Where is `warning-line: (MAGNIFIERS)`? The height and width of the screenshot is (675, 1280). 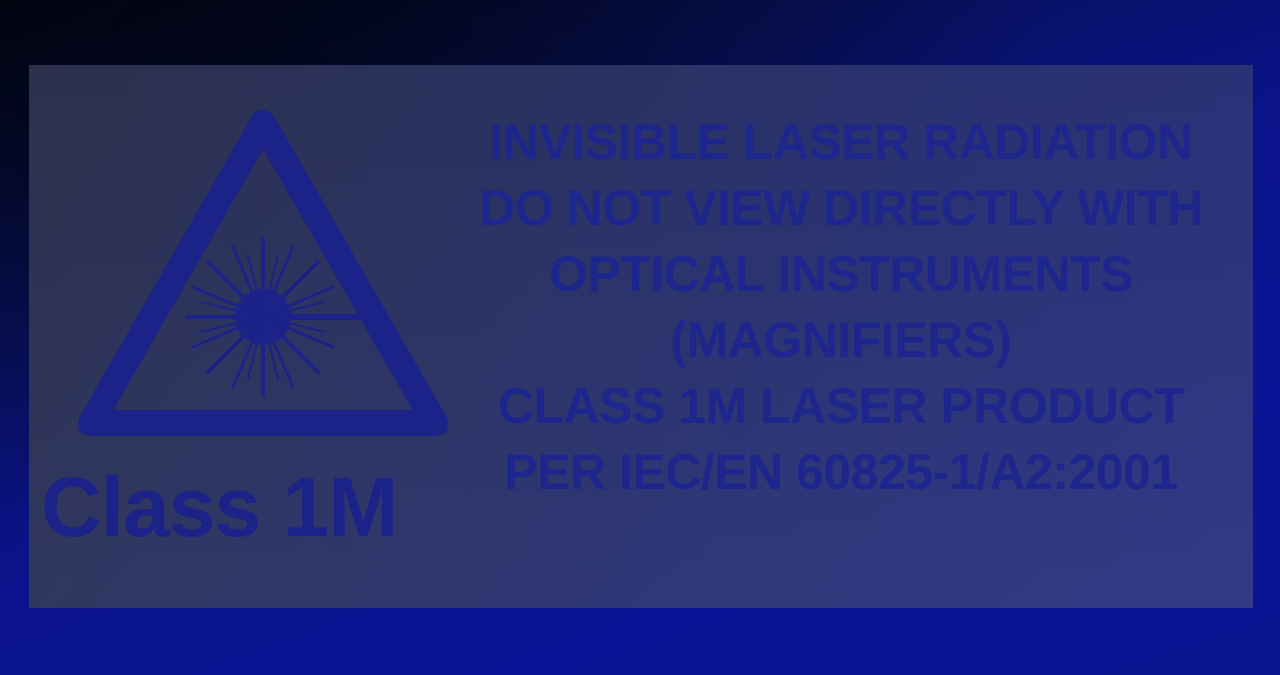
warning-line: (MAGNIFIERS) is located at coordinates (841, 340).